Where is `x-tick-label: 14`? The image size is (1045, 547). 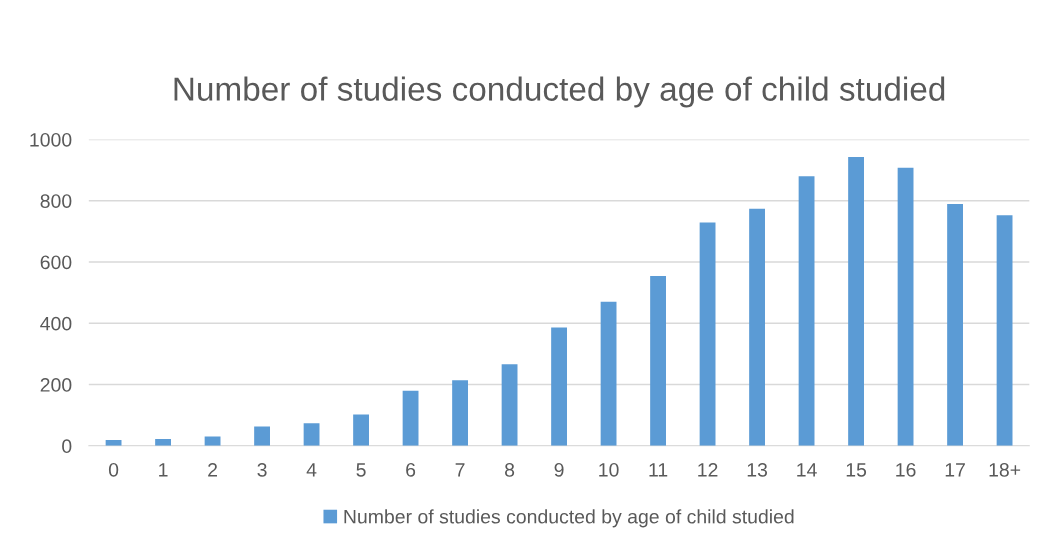
x-tick-label: 14 is located at coordinates (807, 470).